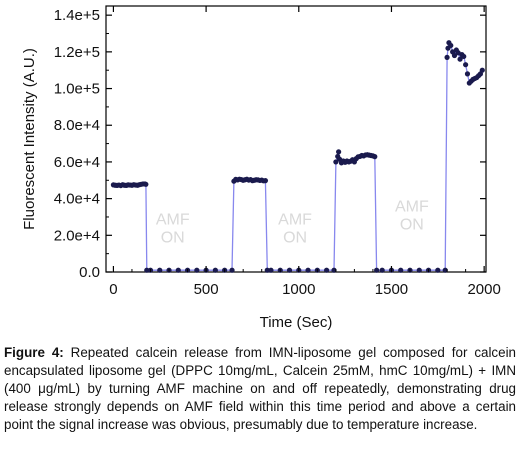 The height and width of the screenshot is (460, 520). What do you see at coordinates (391, 289) in the screenshot?
I see `x-tick-label: 1500` at bounding box center [391, 289].